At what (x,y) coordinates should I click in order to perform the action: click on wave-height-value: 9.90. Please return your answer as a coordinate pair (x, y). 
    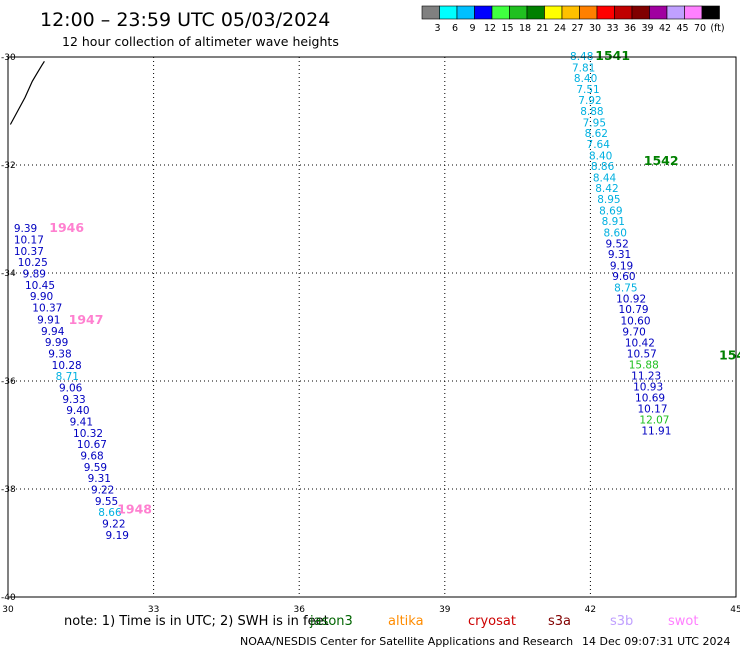
    Looking at the image, I should click on (41, 297).